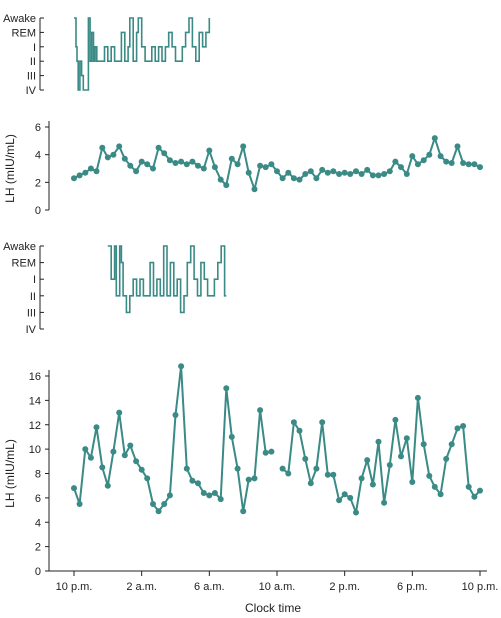 The height and width of the screenshot is (618, 501). What do you see at coordinates (344, 587) in the screenshot?
I see `x-axis-tick-label: 2 p.m.` at bounding box center [344, 587].